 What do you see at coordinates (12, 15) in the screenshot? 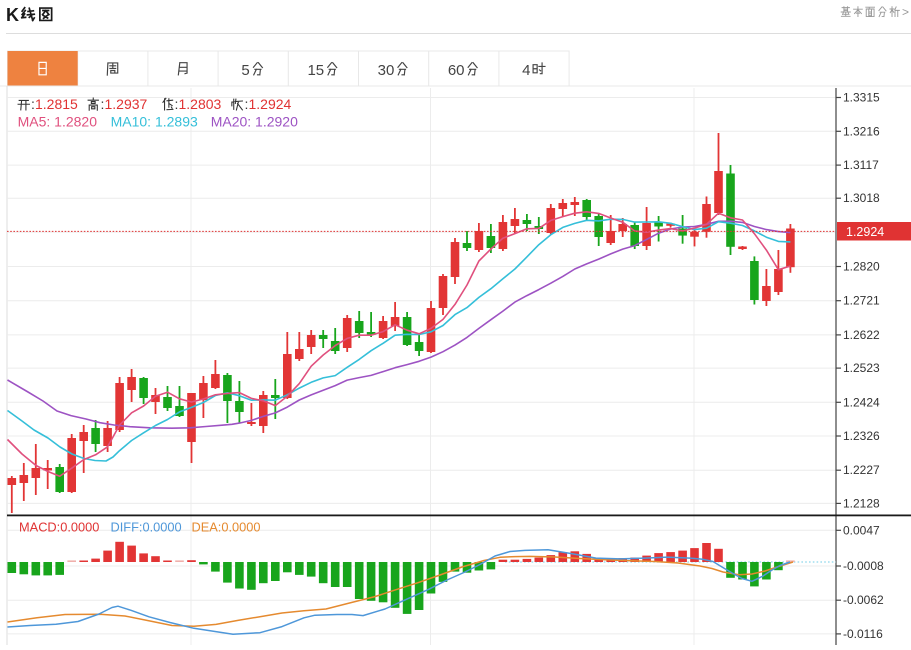
I see `svg-text: K` at bounding box center [12, 15].